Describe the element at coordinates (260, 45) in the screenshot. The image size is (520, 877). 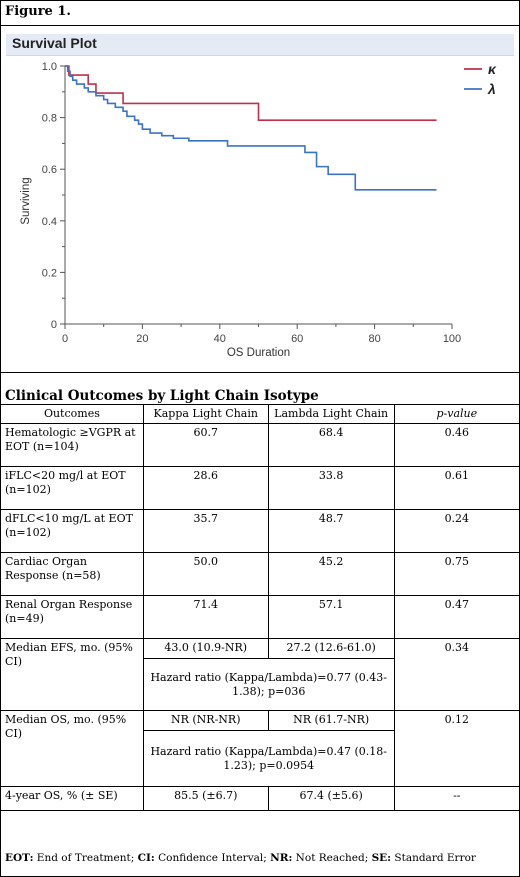
I see `plot-header: Survival Plot` at that location.